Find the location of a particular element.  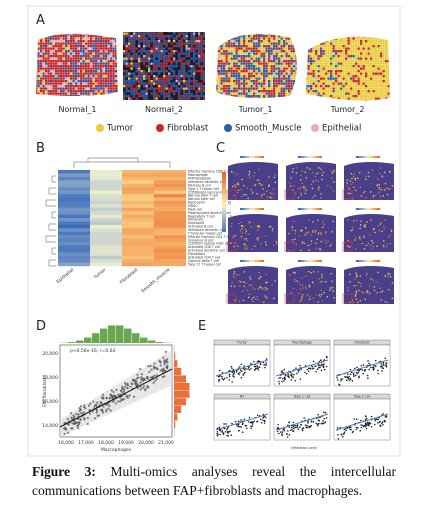

x-tick-label: 16,000 is located at coordinates (66, 443).